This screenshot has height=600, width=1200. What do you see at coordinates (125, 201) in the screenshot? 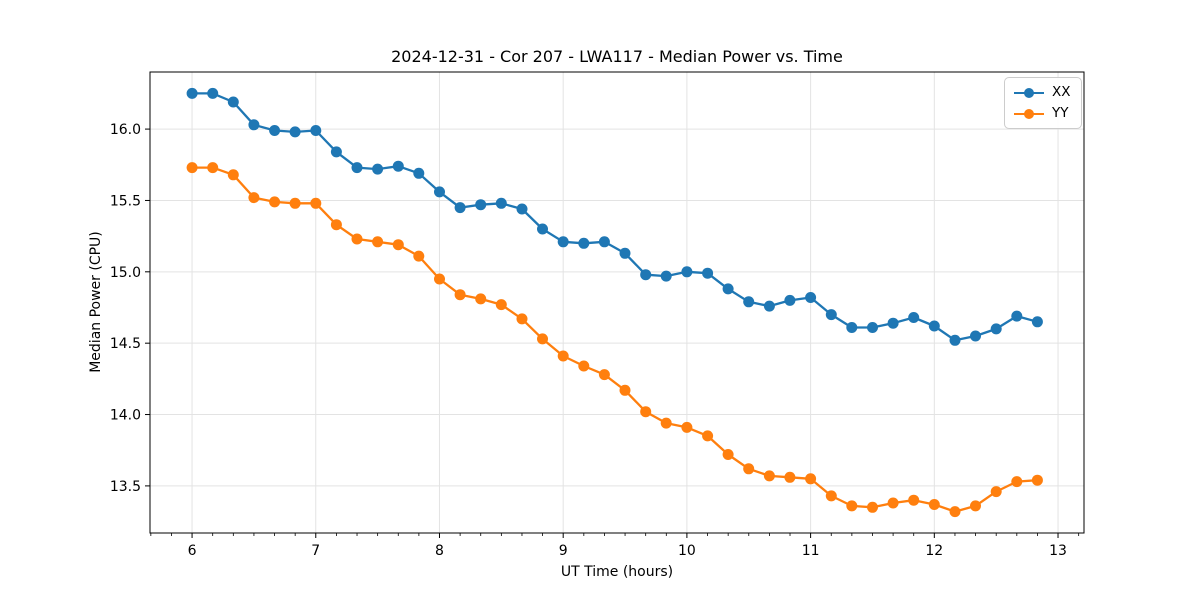
I see `y-tick-label: 15.5` at bounding box center [125, 201].